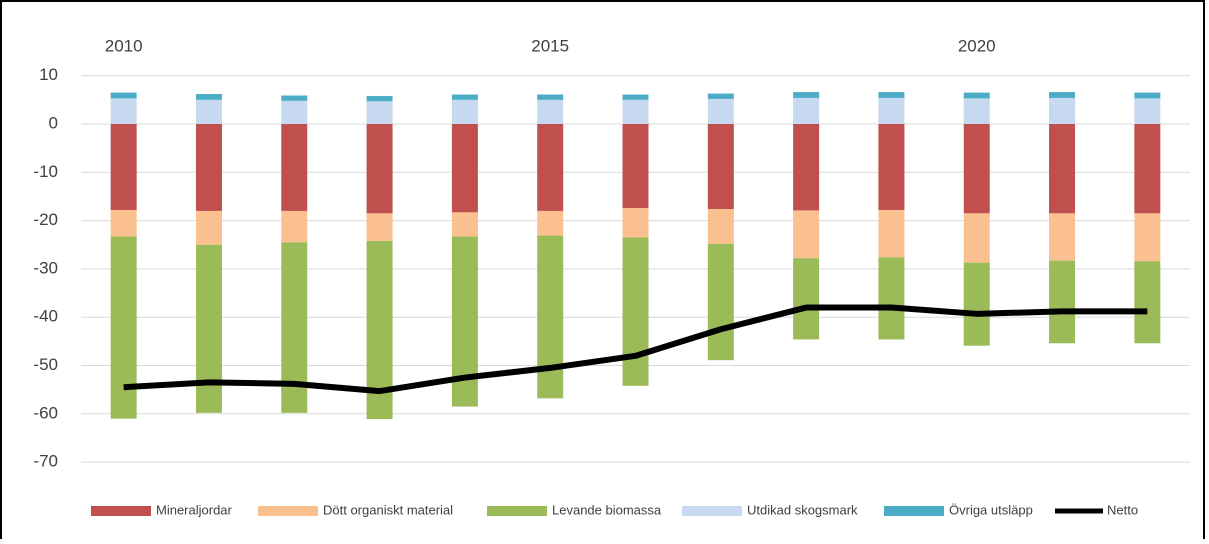  What do you see at coordinates (550, 45) in the screenshot?
I see `x-tick-label: 2015` at bounding box center [550, 45].